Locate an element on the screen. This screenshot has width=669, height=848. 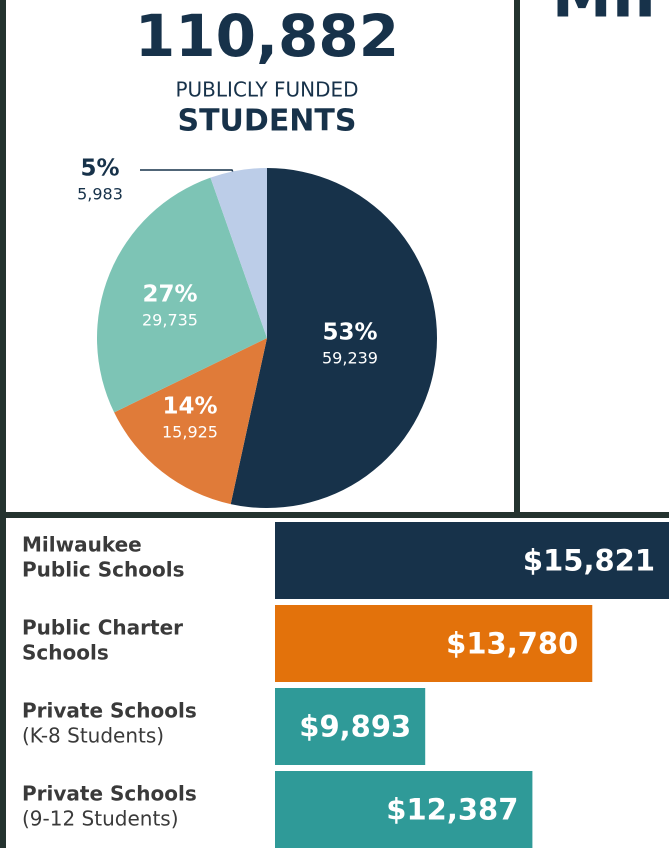
bar-value-label: $12,387 is located at coordinates (452, 810).